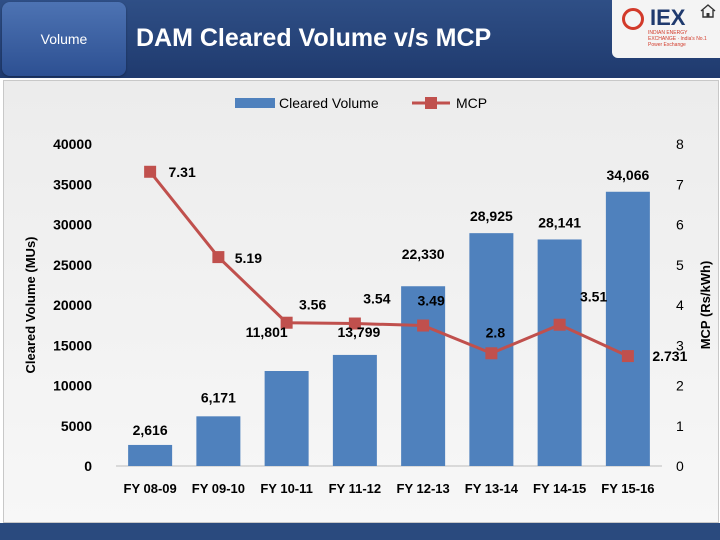  What do you see at coordinates (76, 426) in the screenshot?
I see `y-tick-label: 5000` at bounding box center [76, 426].